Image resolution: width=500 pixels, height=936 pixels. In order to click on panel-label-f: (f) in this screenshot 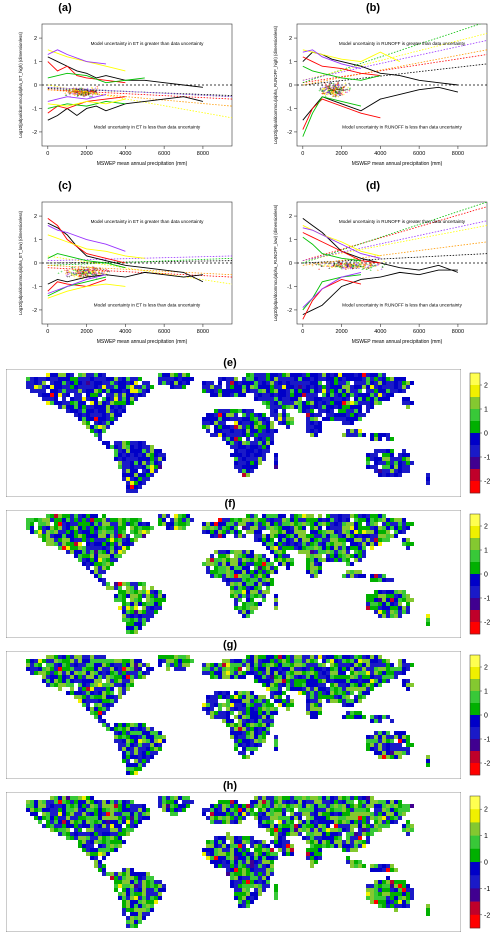, I will do `click(230, 504)`.